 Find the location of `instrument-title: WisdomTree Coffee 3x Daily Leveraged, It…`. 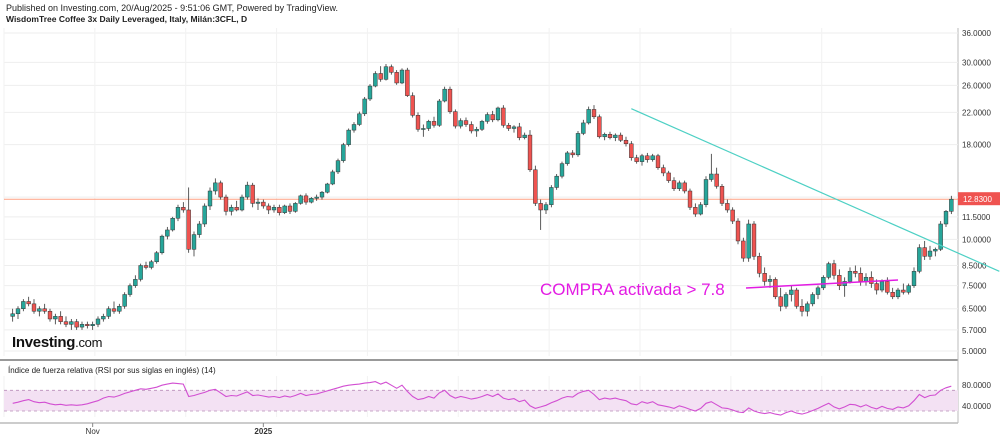

instrument-title: WisdomTree Coffee 3x Daily Leveraged, It… is located at coordinates (127, 19).